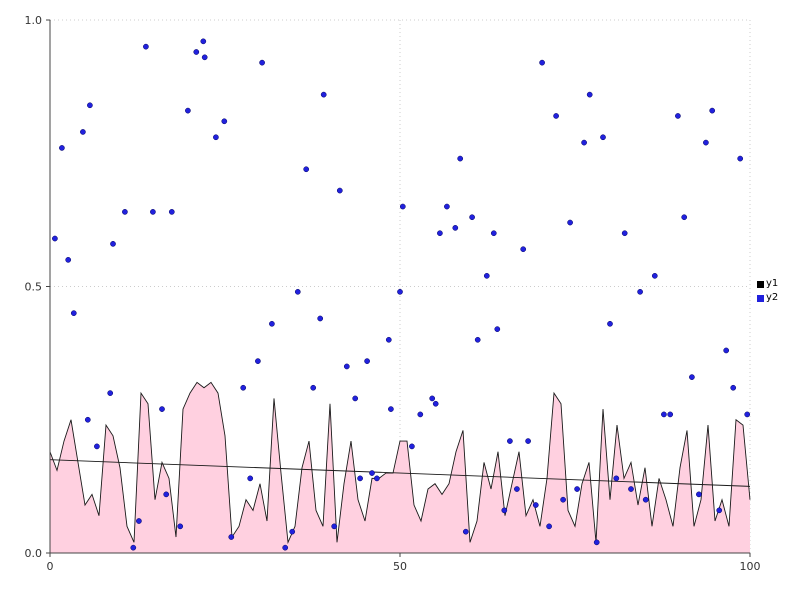 The image size is (800, 600). I want to click on x-tick-label: 50, so click(400, 566).